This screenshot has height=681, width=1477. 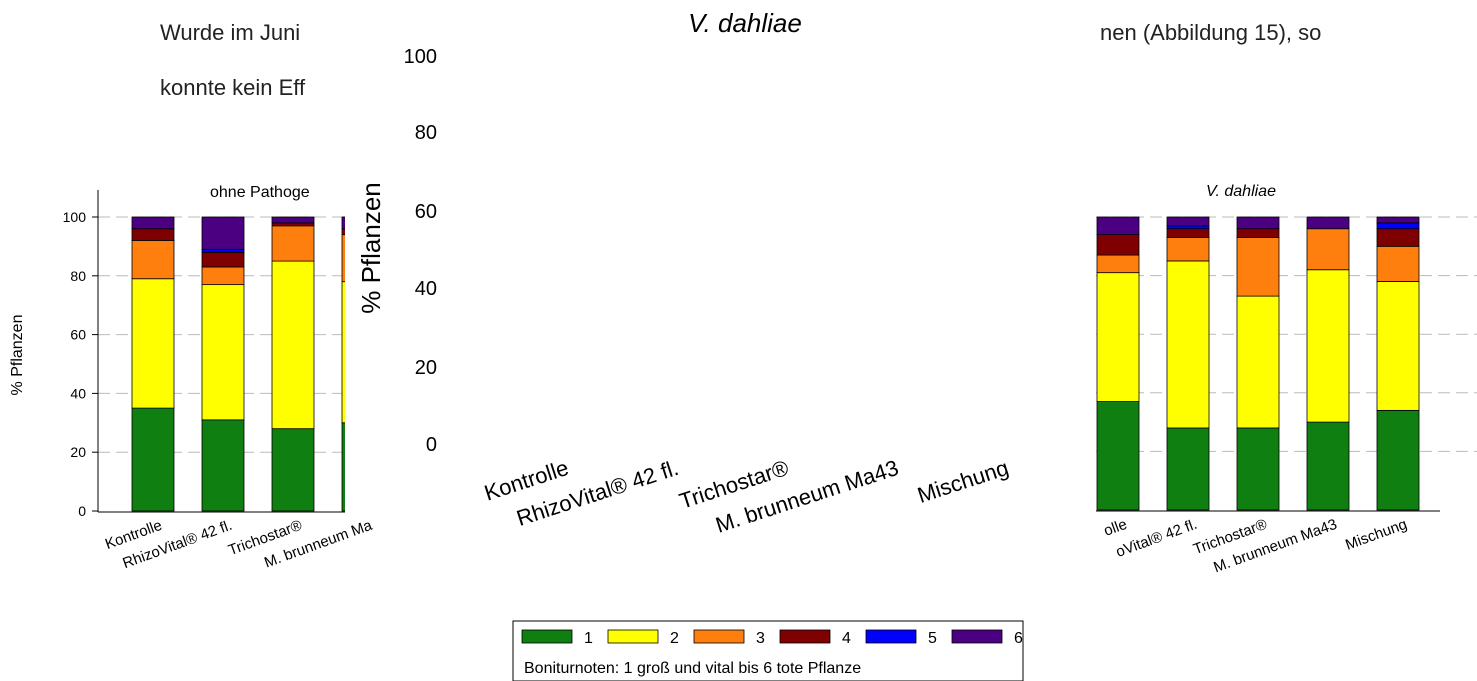 What do you see at coordinates (426, 212) in the screenshot?
I see `center-y-tick-label: 60` at bounding box center [426, 212].